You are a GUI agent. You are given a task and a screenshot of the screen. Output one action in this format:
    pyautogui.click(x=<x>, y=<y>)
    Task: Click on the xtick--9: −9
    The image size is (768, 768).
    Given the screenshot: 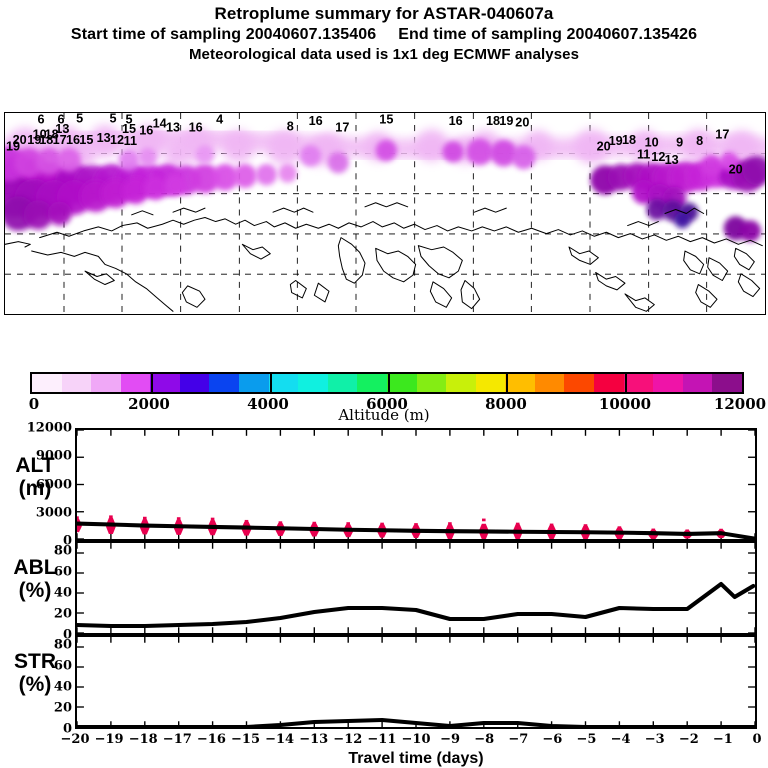 What is the action you would take?
    pyautogui.click(x=450, y=739)
    